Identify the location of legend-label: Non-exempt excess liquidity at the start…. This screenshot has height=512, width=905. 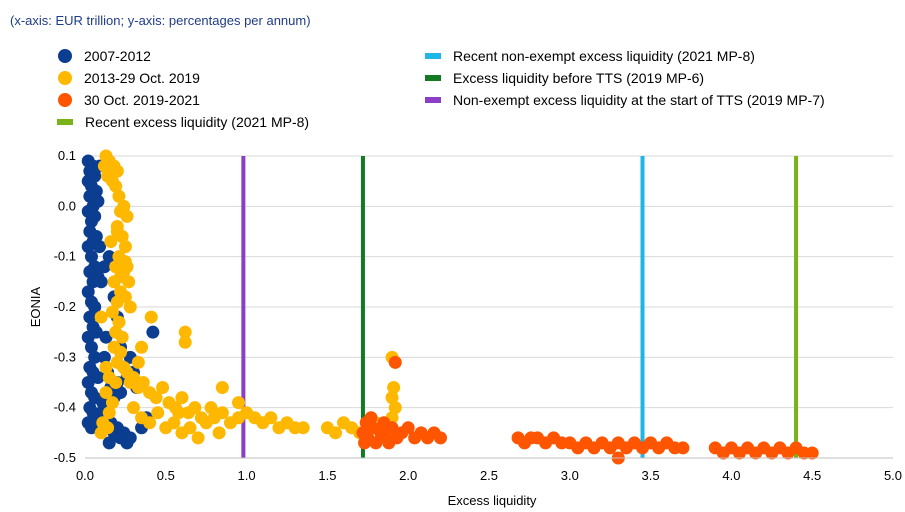
(639, 100).